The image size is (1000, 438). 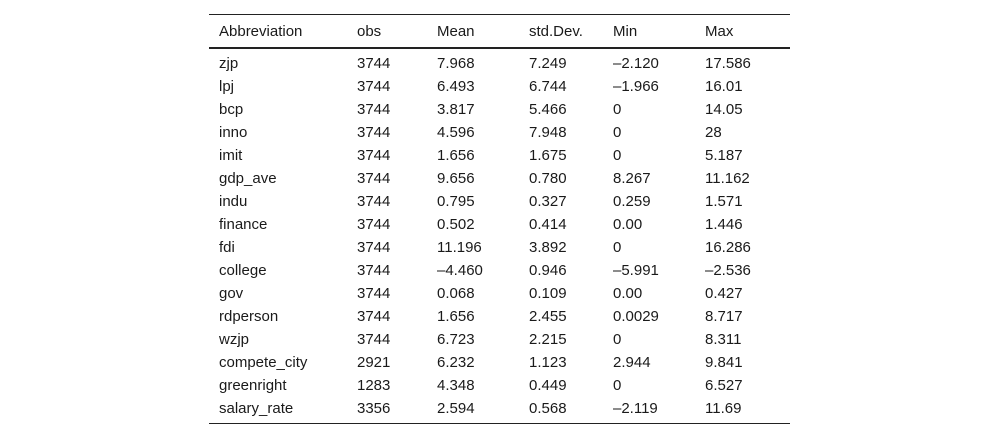 What do you see at coordinates (456, 362) in the screenshot?
I see `cell-mean: 6.232` at bounding box center [456, 362].